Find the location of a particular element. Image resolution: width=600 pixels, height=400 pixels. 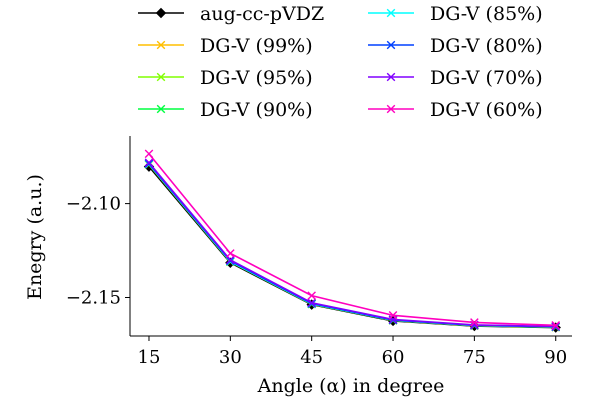

y-tick-label: −2.10 is located at coordinates (93, 204).